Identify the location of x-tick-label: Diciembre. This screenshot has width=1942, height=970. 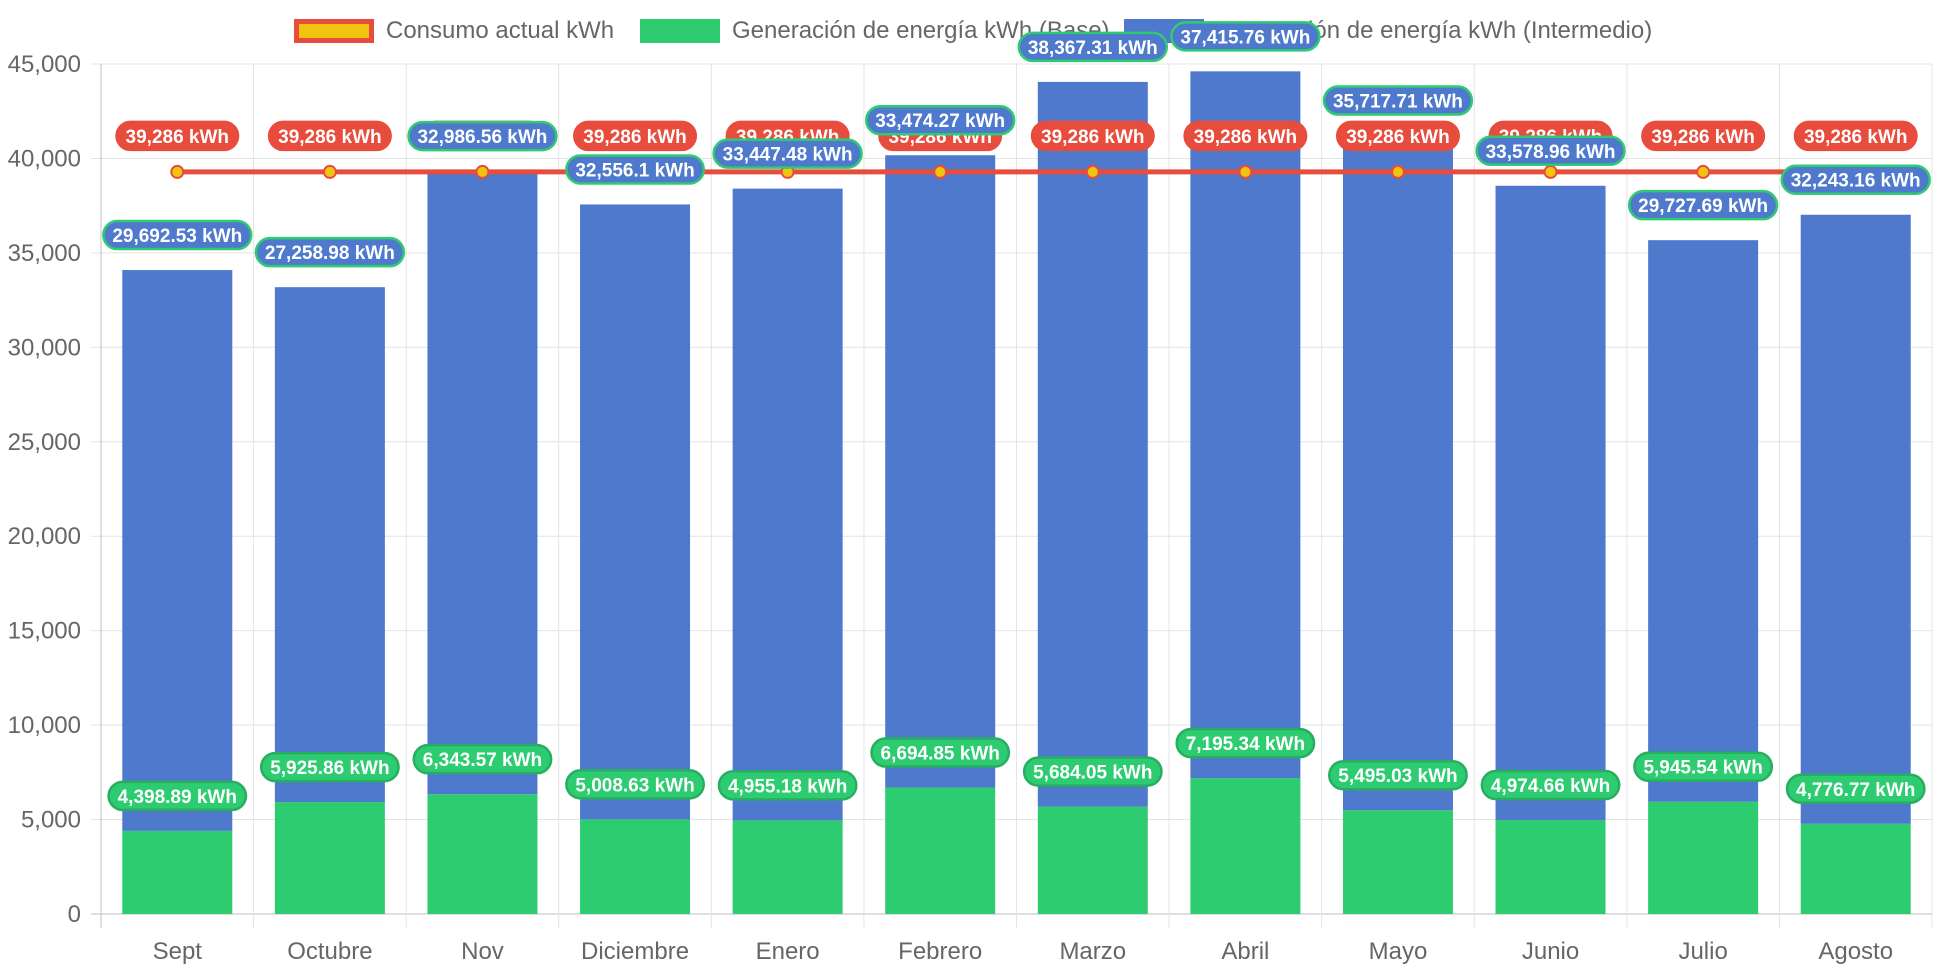
(635, 951).